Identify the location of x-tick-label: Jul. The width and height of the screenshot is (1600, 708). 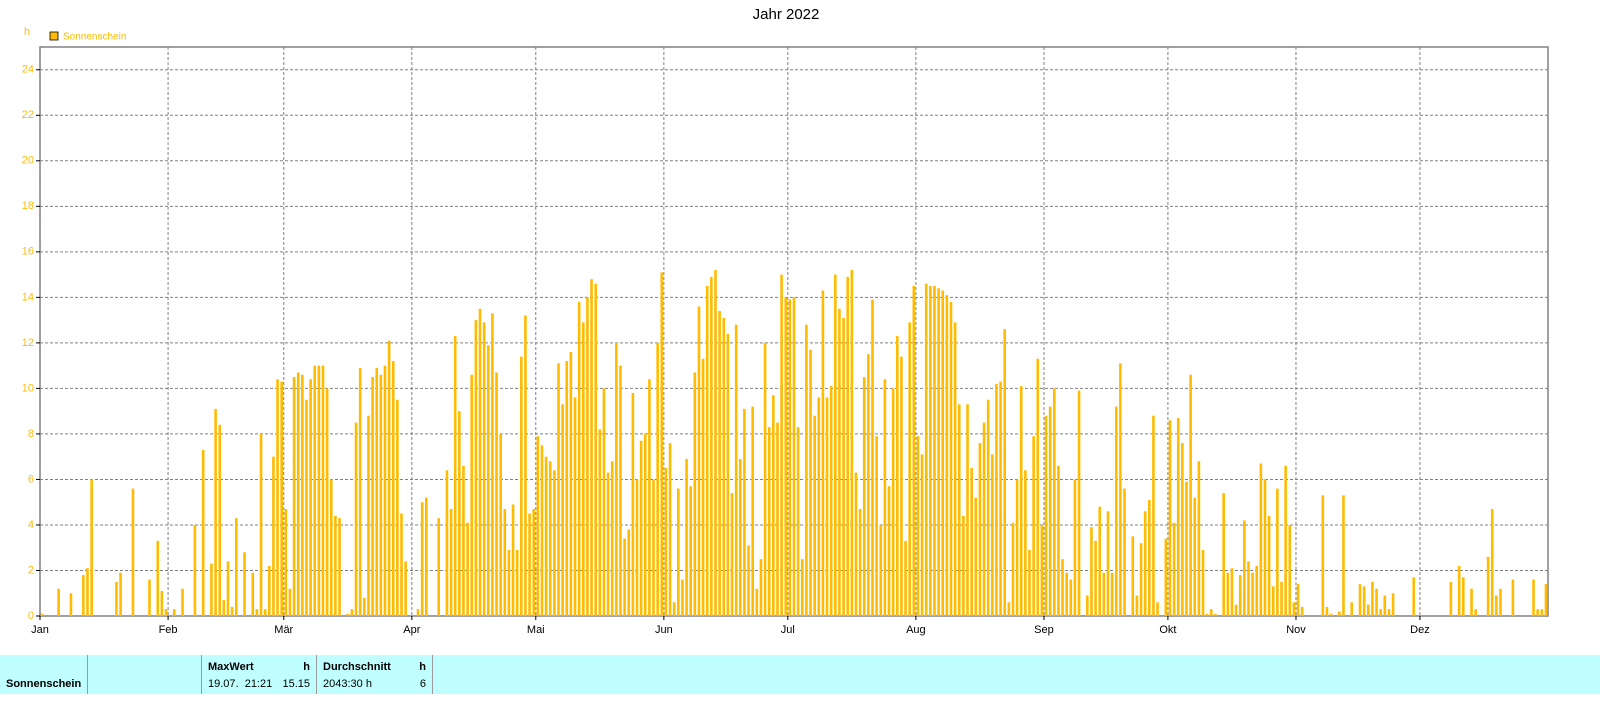
(788, 630).